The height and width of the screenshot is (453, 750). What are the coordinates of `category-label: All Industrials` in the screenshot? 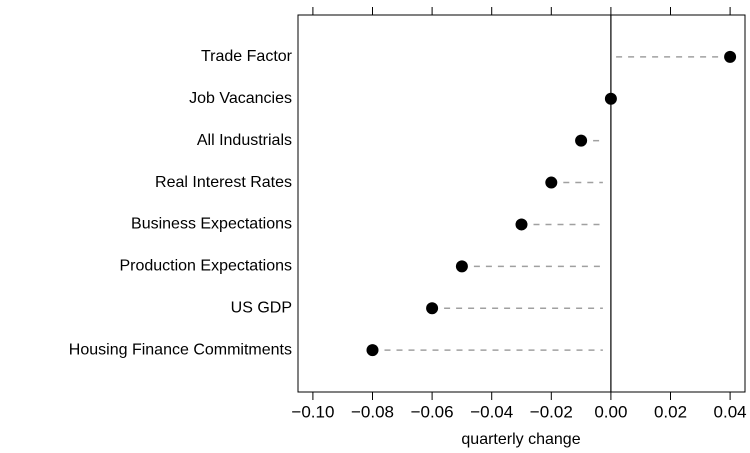 It's located at (244, 140).